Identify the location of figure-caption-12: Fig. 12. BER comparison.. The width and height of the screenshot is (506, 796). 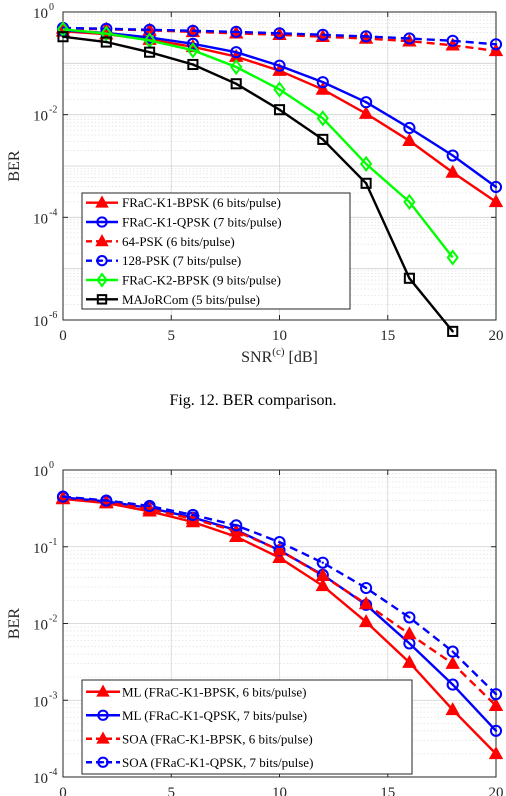
(252, 400).